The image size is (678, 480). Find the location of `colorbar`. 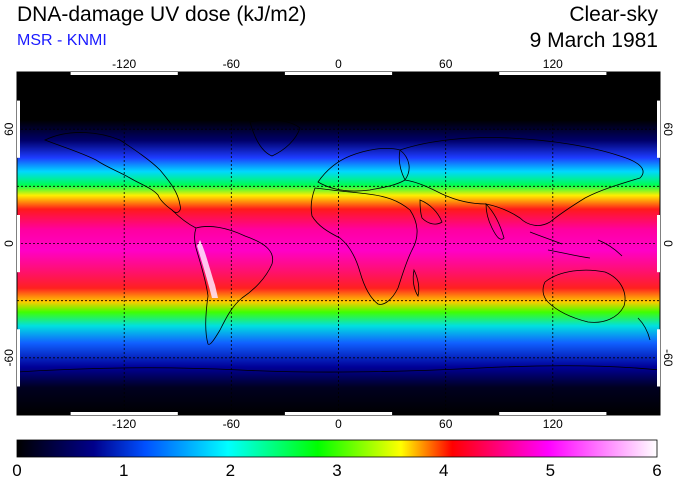

colorbar is located at coordinates (337, 448).